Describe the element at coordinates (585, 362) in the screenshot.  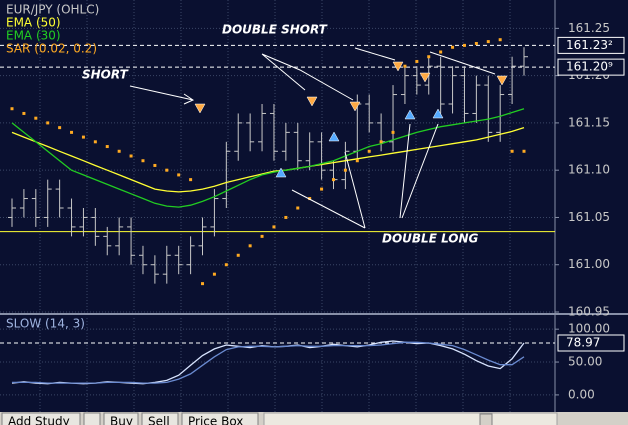
I see `y-tick-label: 50.00` at that location.